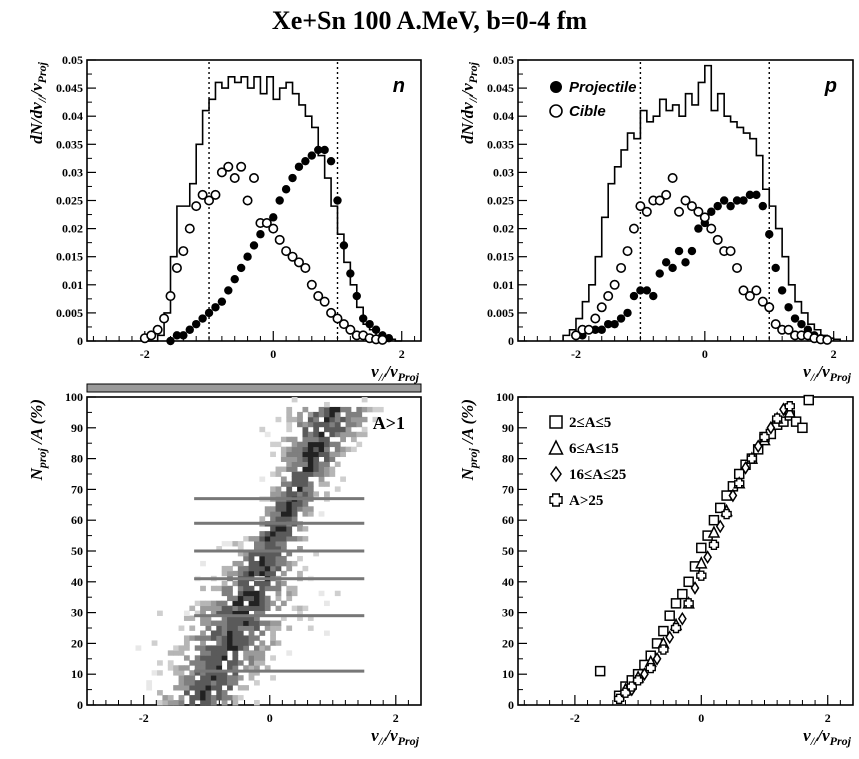 The image size is (859, 759). I want to click on density-stripe, so click(279, 616).